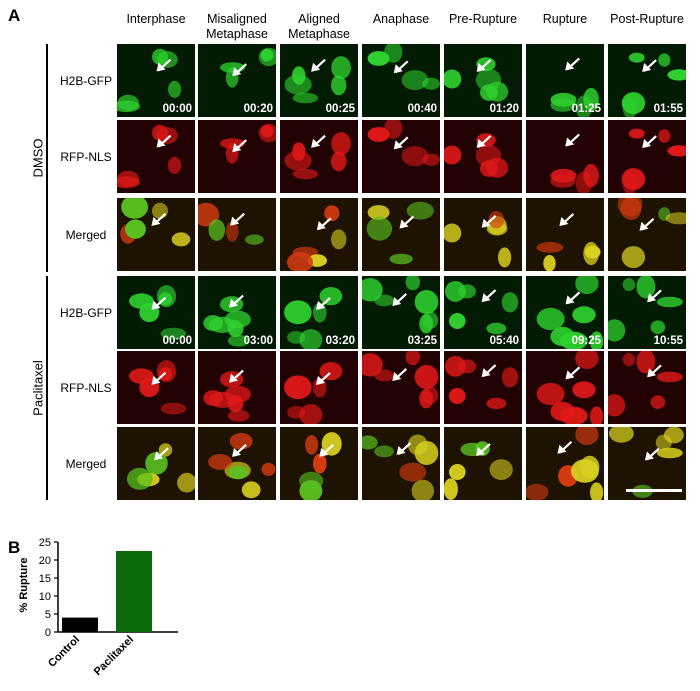  I want to click on micrograph-tile: 03:00, so click(237, 312).